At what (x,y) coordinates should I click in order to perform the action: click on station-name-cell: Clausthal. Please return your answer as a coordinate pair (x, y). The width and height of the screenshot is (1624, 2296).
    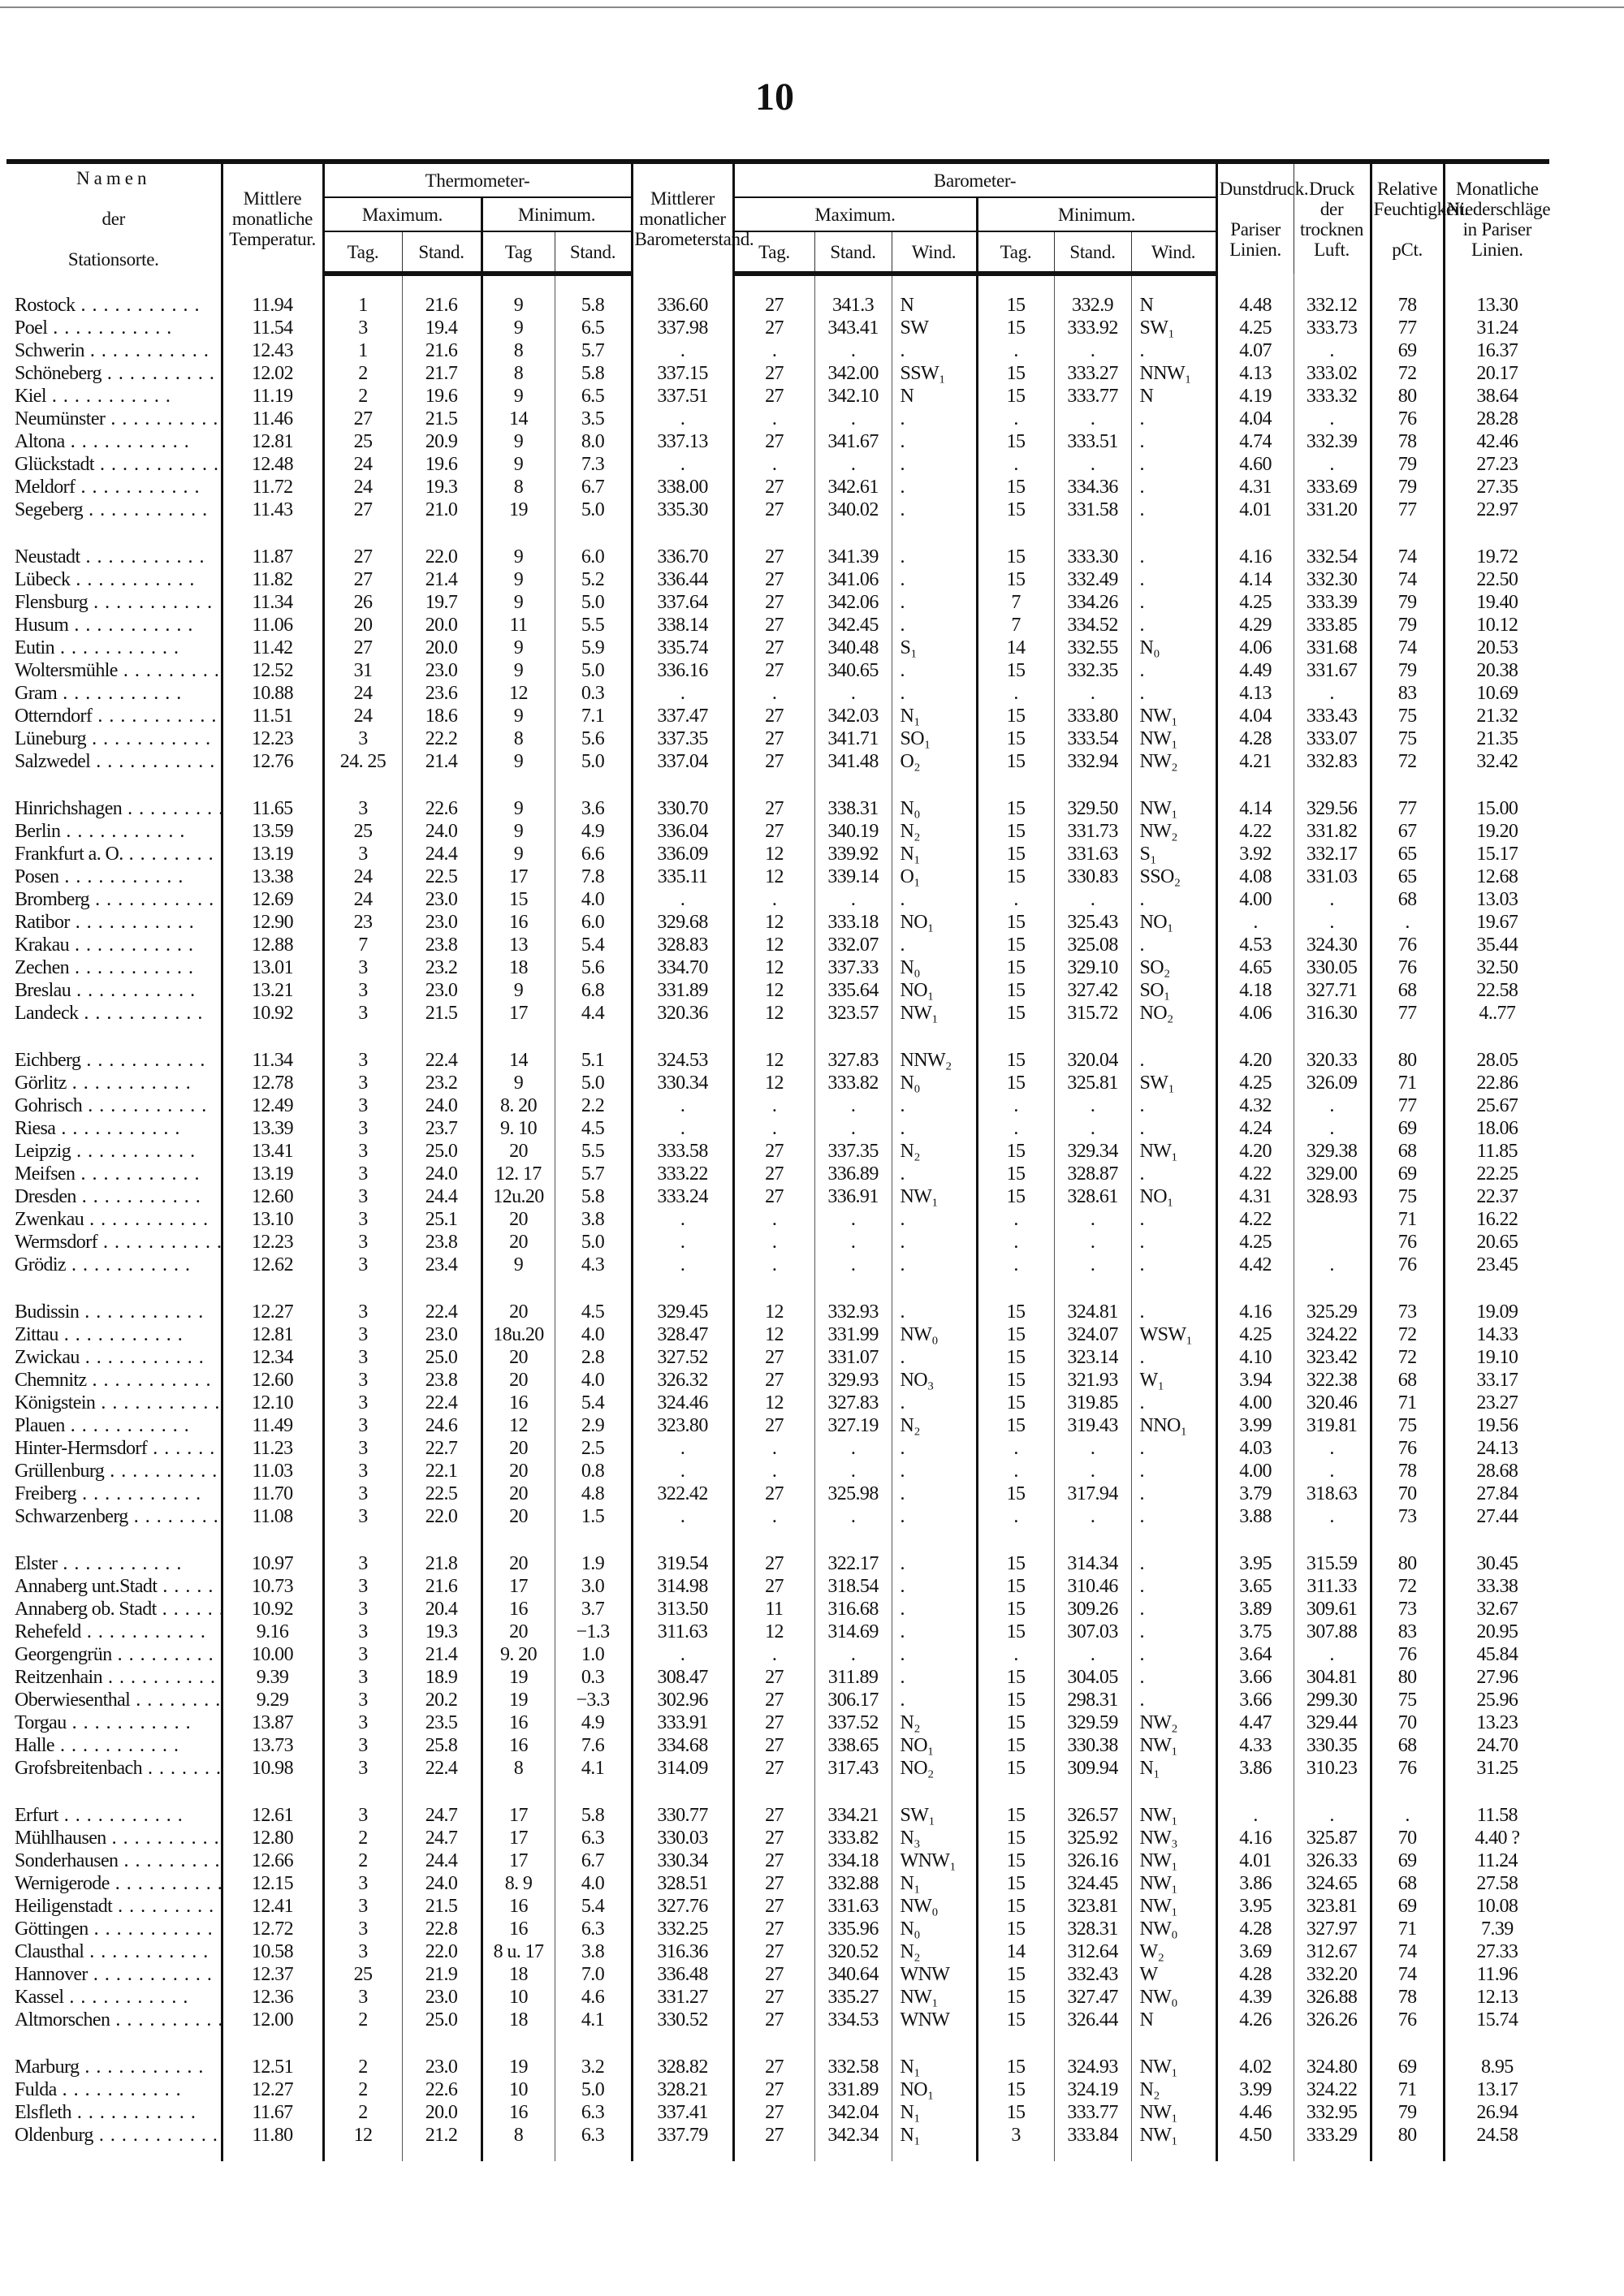
    Looking at the image, I should click on (114, 1952).